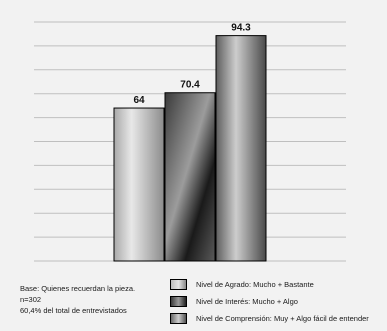 This screenshot has height=331, width=387. Describe the element at coordinates (241, 148) in the screenshot. I see `bar-comprension` at that location.